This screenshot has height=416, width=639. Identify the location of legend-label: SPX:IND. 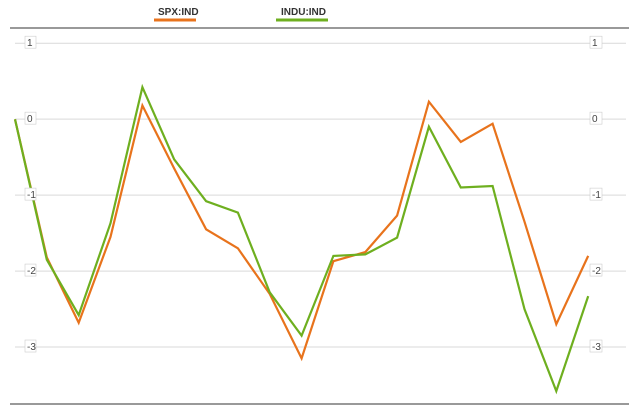
(178, 12).